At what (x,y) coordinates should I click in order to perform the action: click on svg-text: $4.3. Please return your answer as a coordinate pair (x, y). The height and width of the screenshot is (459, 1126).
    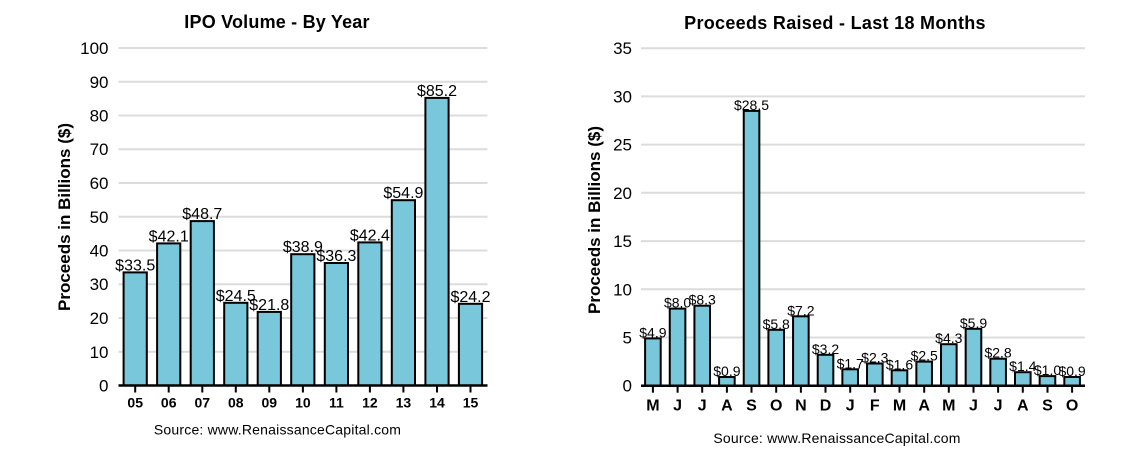
    Looking at the image, I should click on (948, 338).